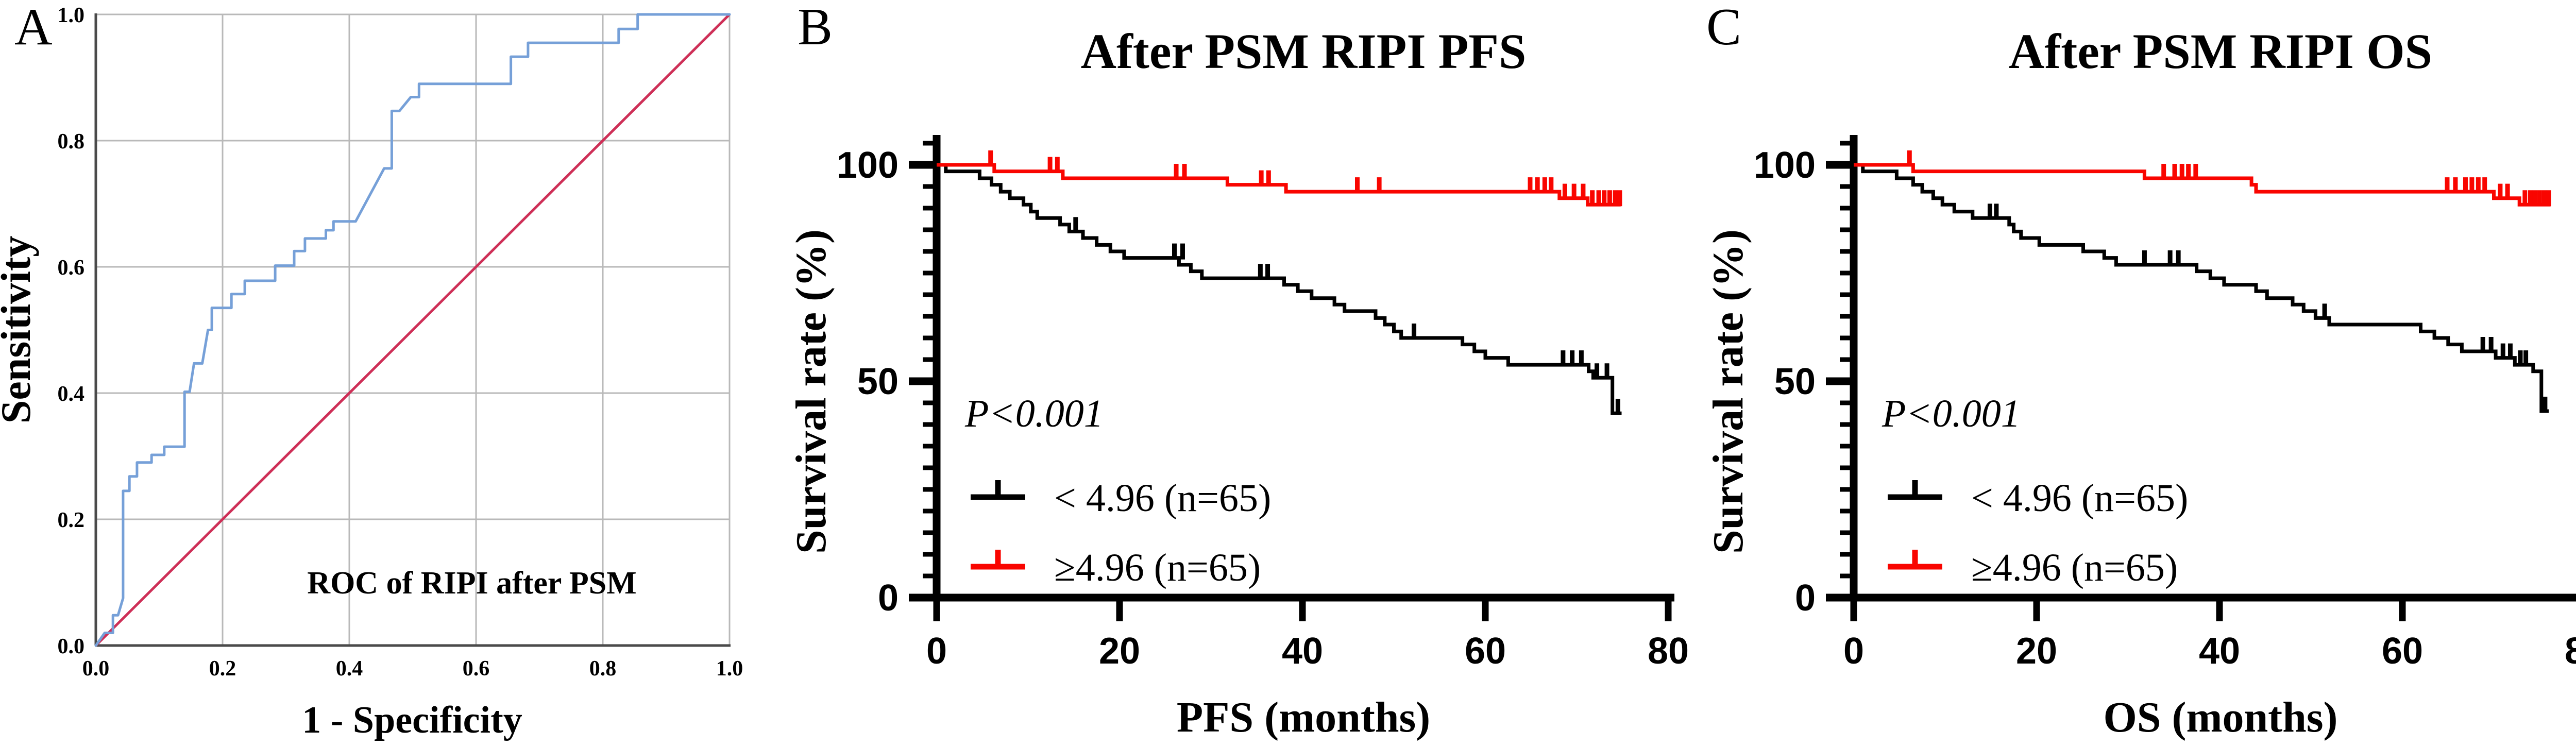 The height and width of the screenshot is (747, 2576). What do you see at coordinates (1304, 51) in the screenshot?
I see `chart-title: After PSM RIPI PFS` at bounding box center [1304, 51].